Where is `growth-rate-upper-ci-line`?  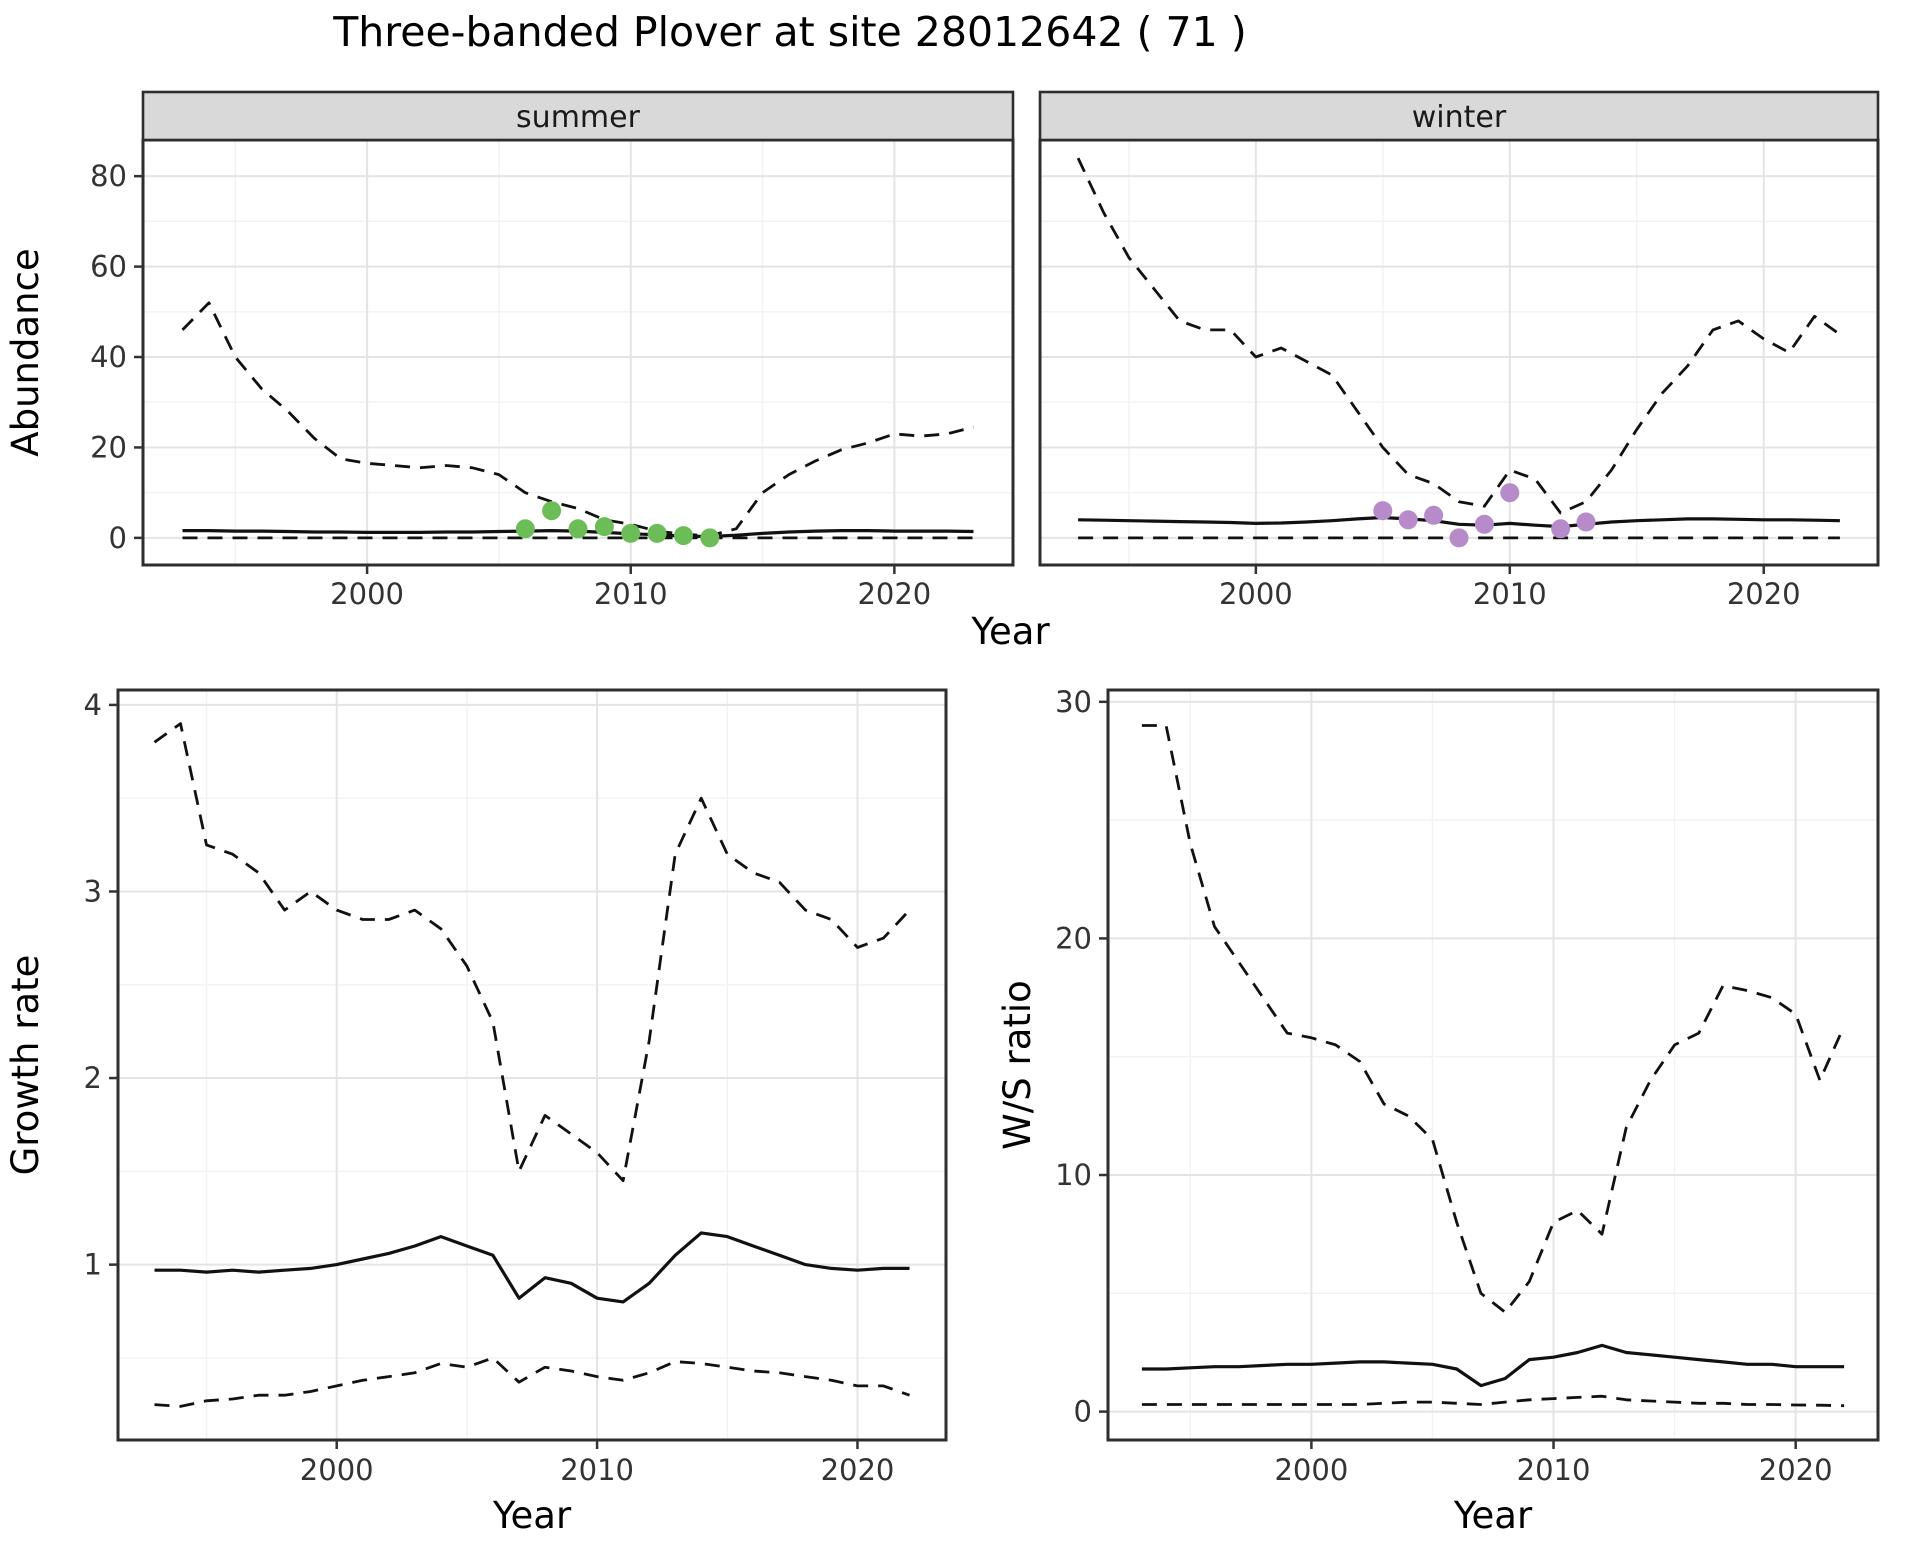 growth-rate-upper-ci-line is located at coordinates (532, 952).